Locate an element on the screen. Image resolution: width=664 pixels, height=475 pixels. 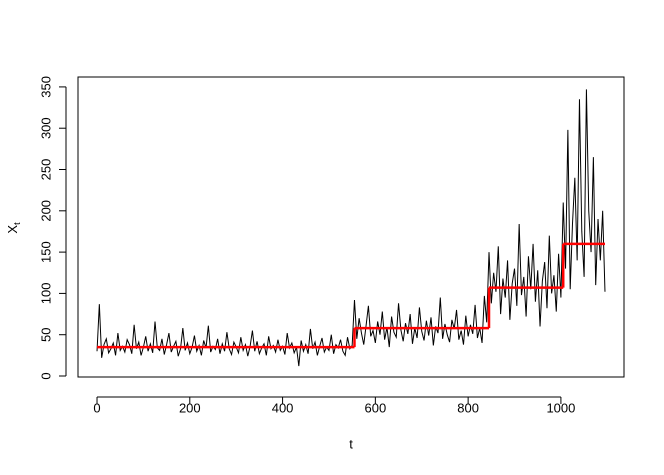
x-tick-label: 0 is located at coordinates (96, 407).